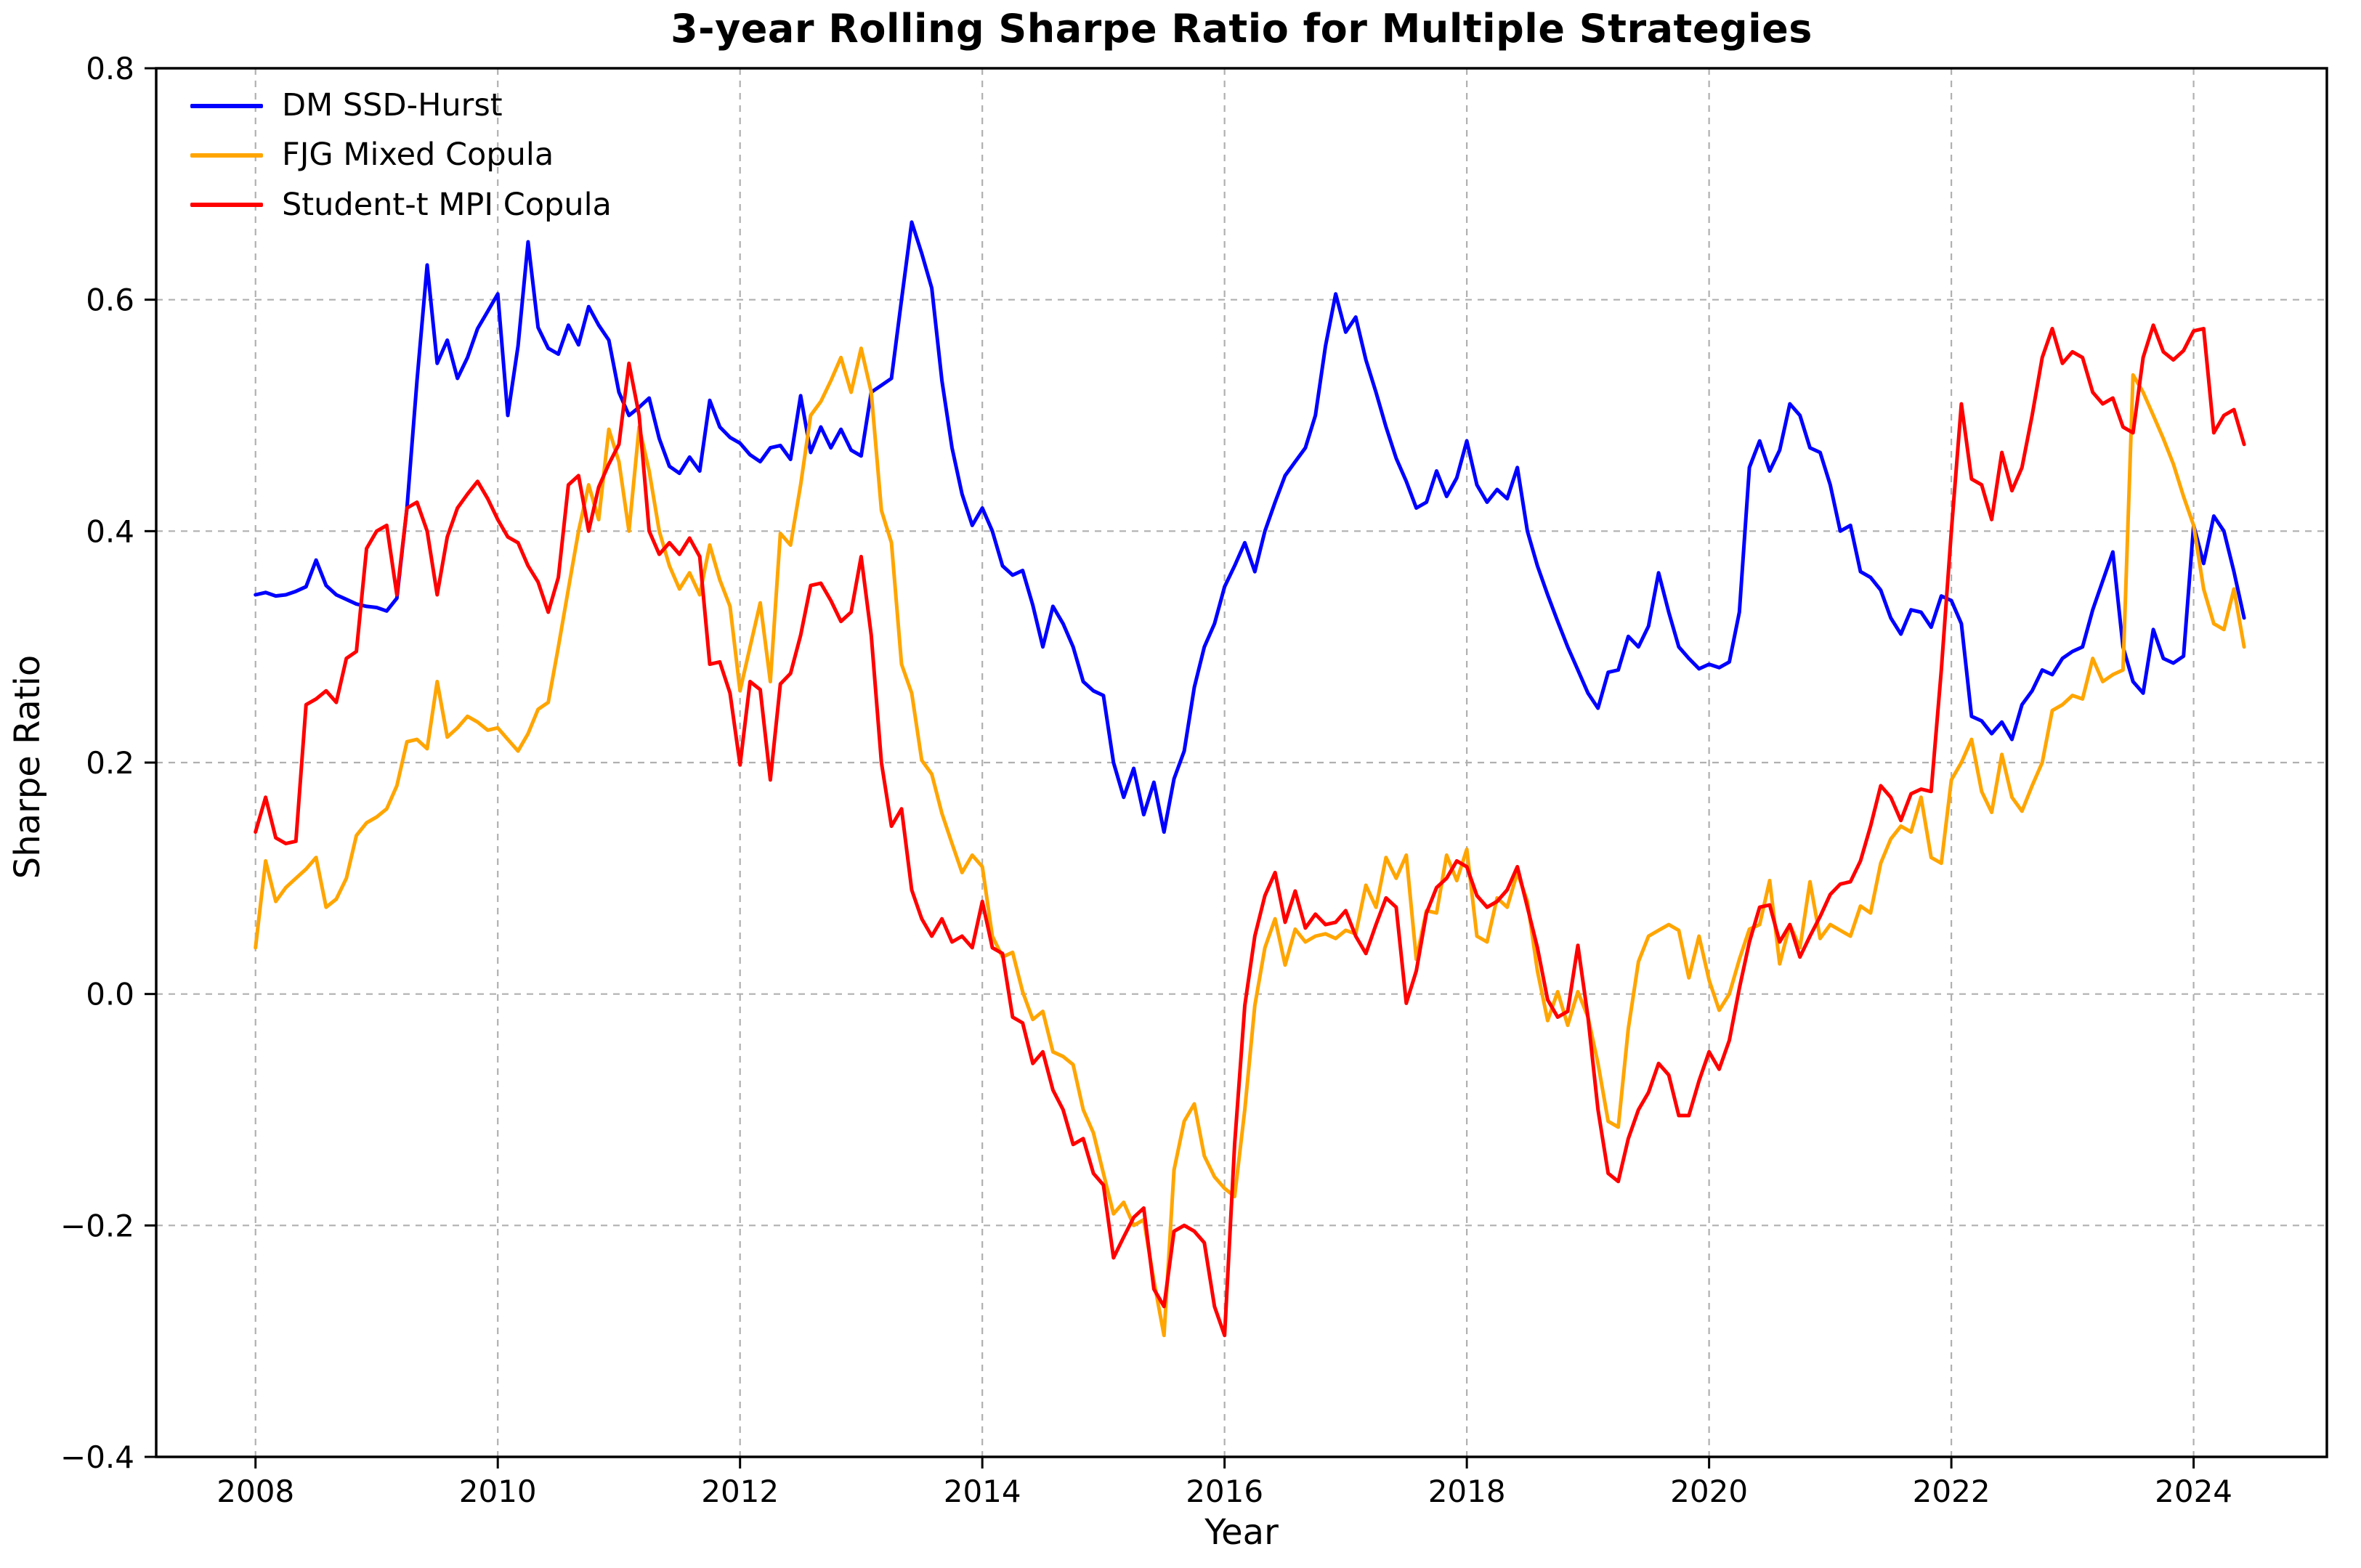  Describe the element at coordinates (97, 1457) in the screenshot. I see `y-tick-label: −0.4` at that location.